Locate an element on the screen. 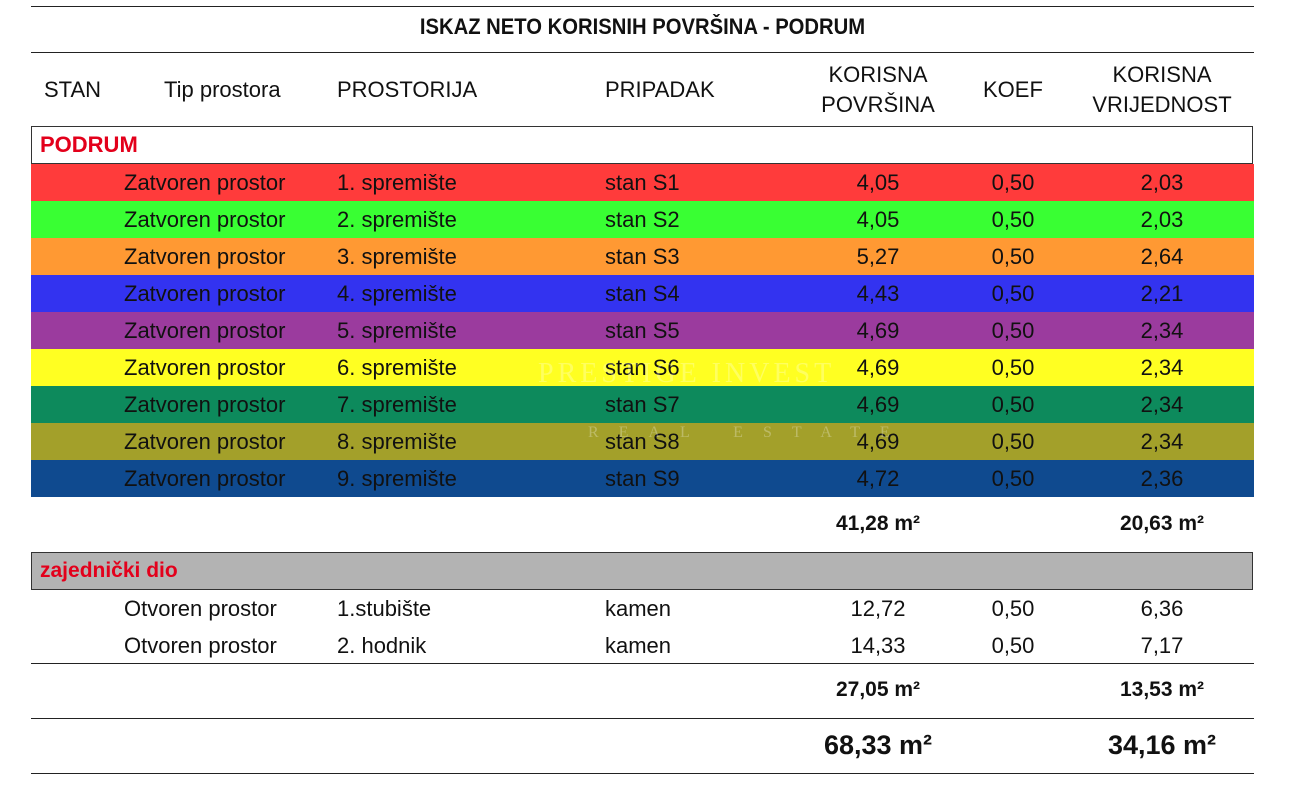  cell-korisna-vrijednost: 6,36 is located at coordinates (1162, 608).